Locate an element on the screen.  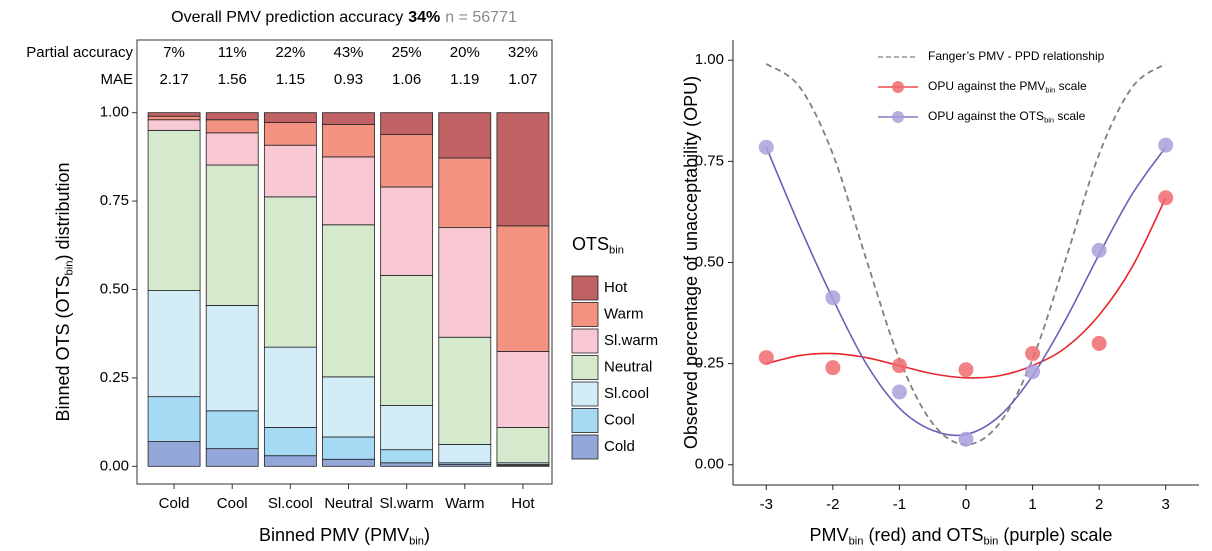
text-part: ) is located at coordinates (427, 535).